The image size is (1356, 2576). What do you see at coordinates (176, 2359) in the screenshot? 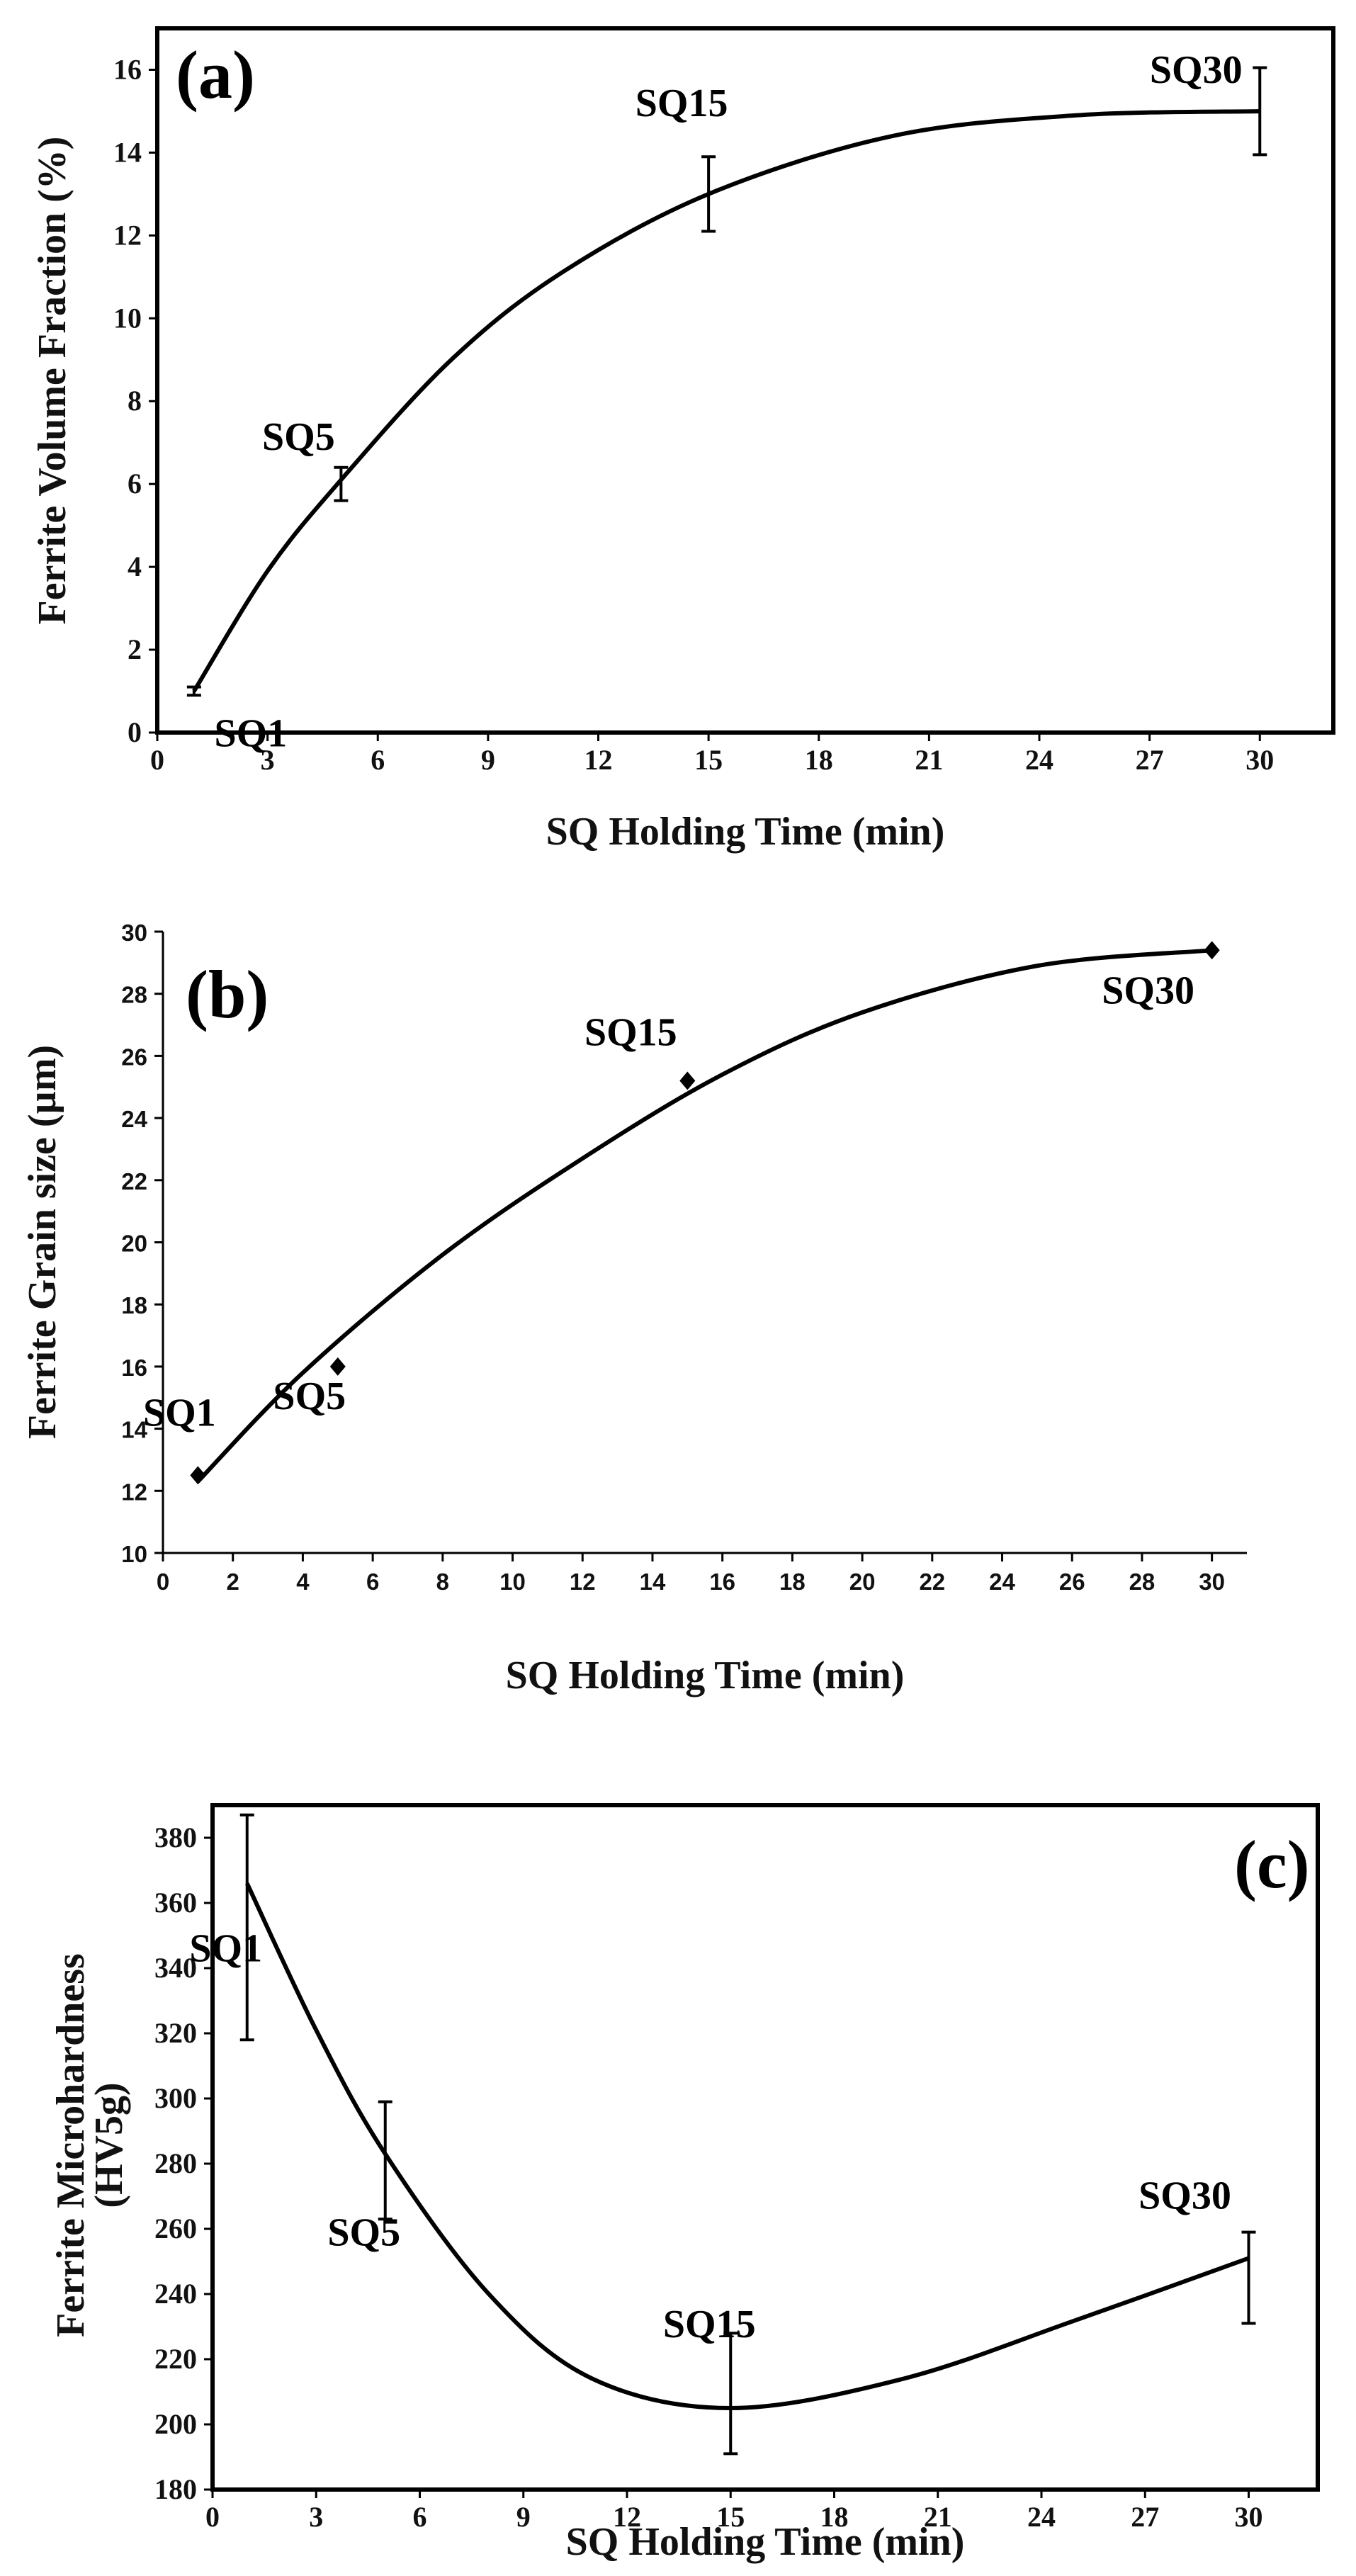
I see `y-tick-label: 220` at bounding box center [176, 2359].